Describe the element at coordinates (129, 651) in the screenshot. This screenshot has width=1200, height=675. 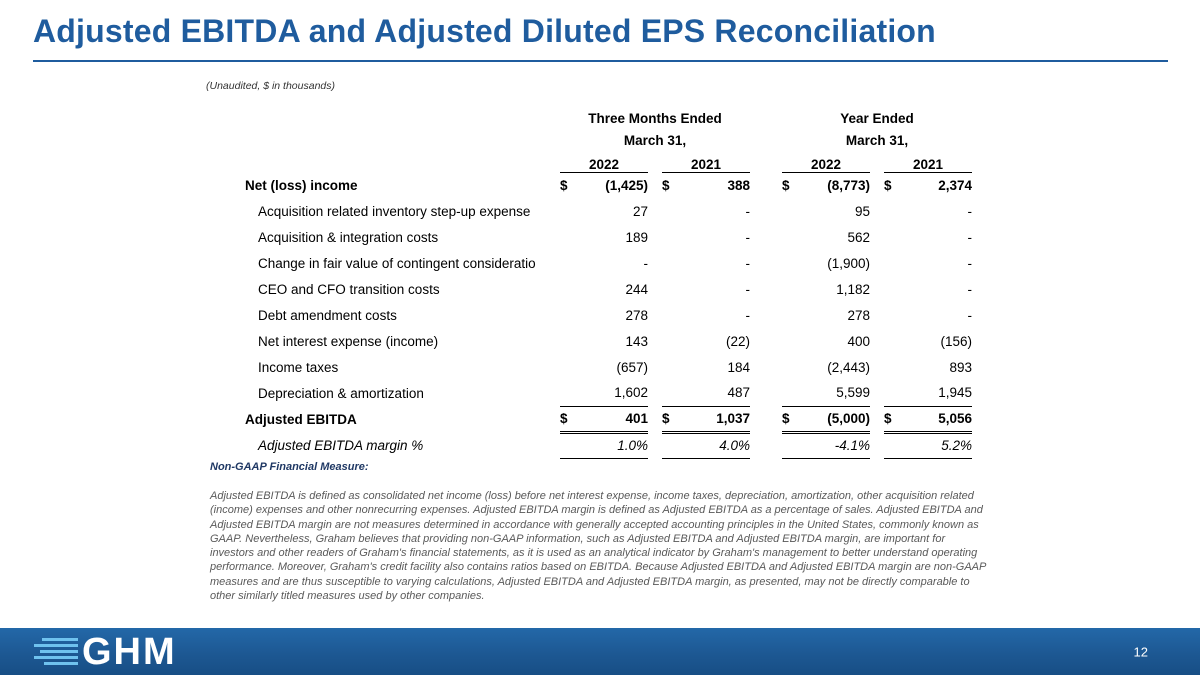
I see `logo-text: GHM` at that location.